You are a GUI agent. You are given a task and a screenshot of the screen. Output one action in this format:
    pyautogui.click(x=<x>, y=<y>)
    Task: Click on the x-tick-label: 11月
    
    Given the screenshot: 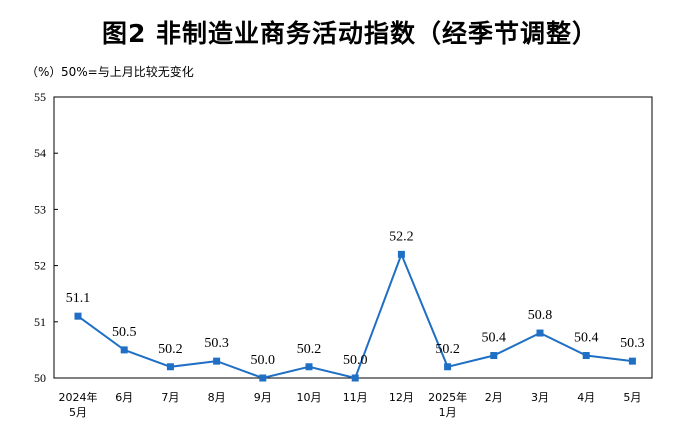 What is the action you would take?
    pyautogui.click(x=355, y=397)
    